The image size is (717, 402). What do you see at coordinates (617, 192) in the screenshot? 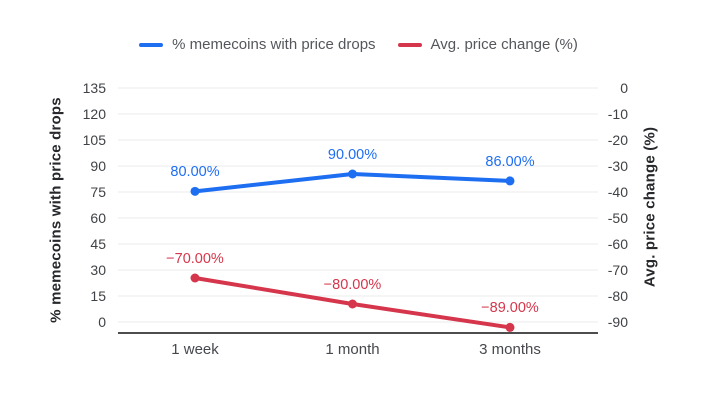
I see `y-axis-tick-right: -40` at bounding box center [617, 192].